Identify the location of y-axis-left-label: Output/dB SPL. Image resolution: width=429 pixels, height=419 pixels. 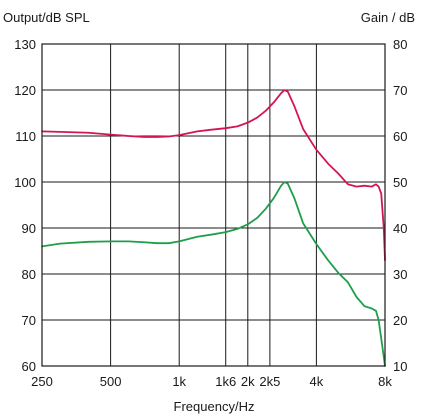
(46, 17).